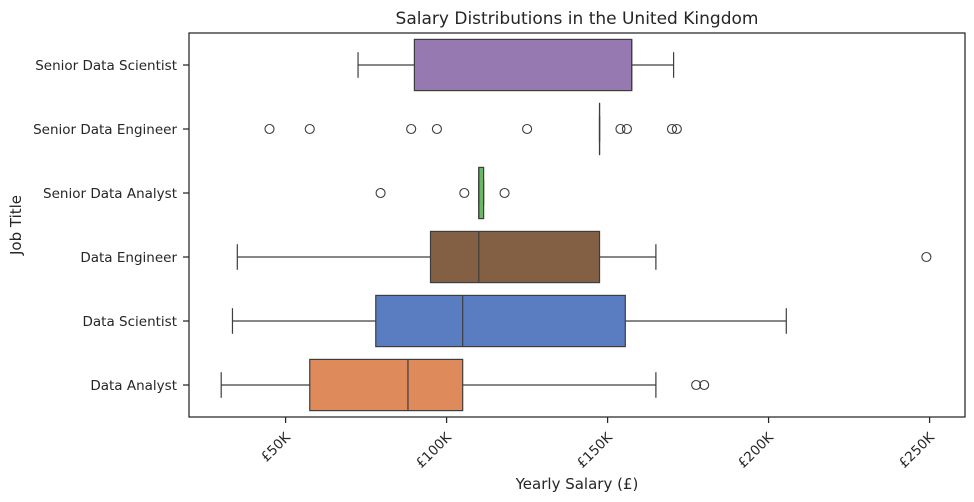  Describe the element at coordinates (917, 450) in the screenshot. I see `x-tick-label: £250K` at that location.